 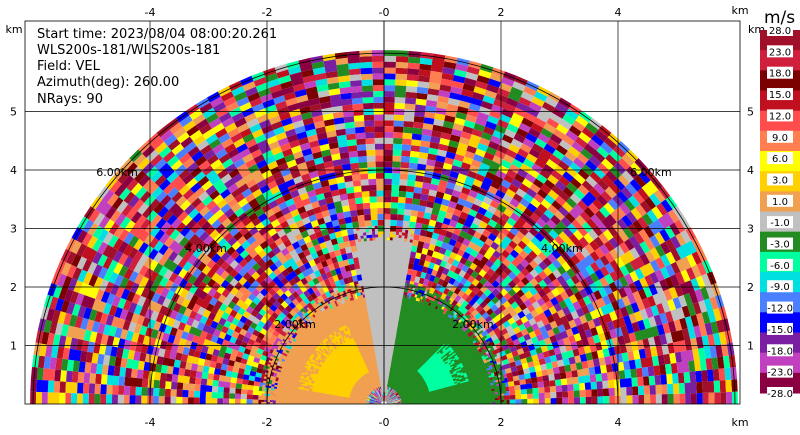 I want to click on y-tick-label-left: 5, so click(x=13, y=112).